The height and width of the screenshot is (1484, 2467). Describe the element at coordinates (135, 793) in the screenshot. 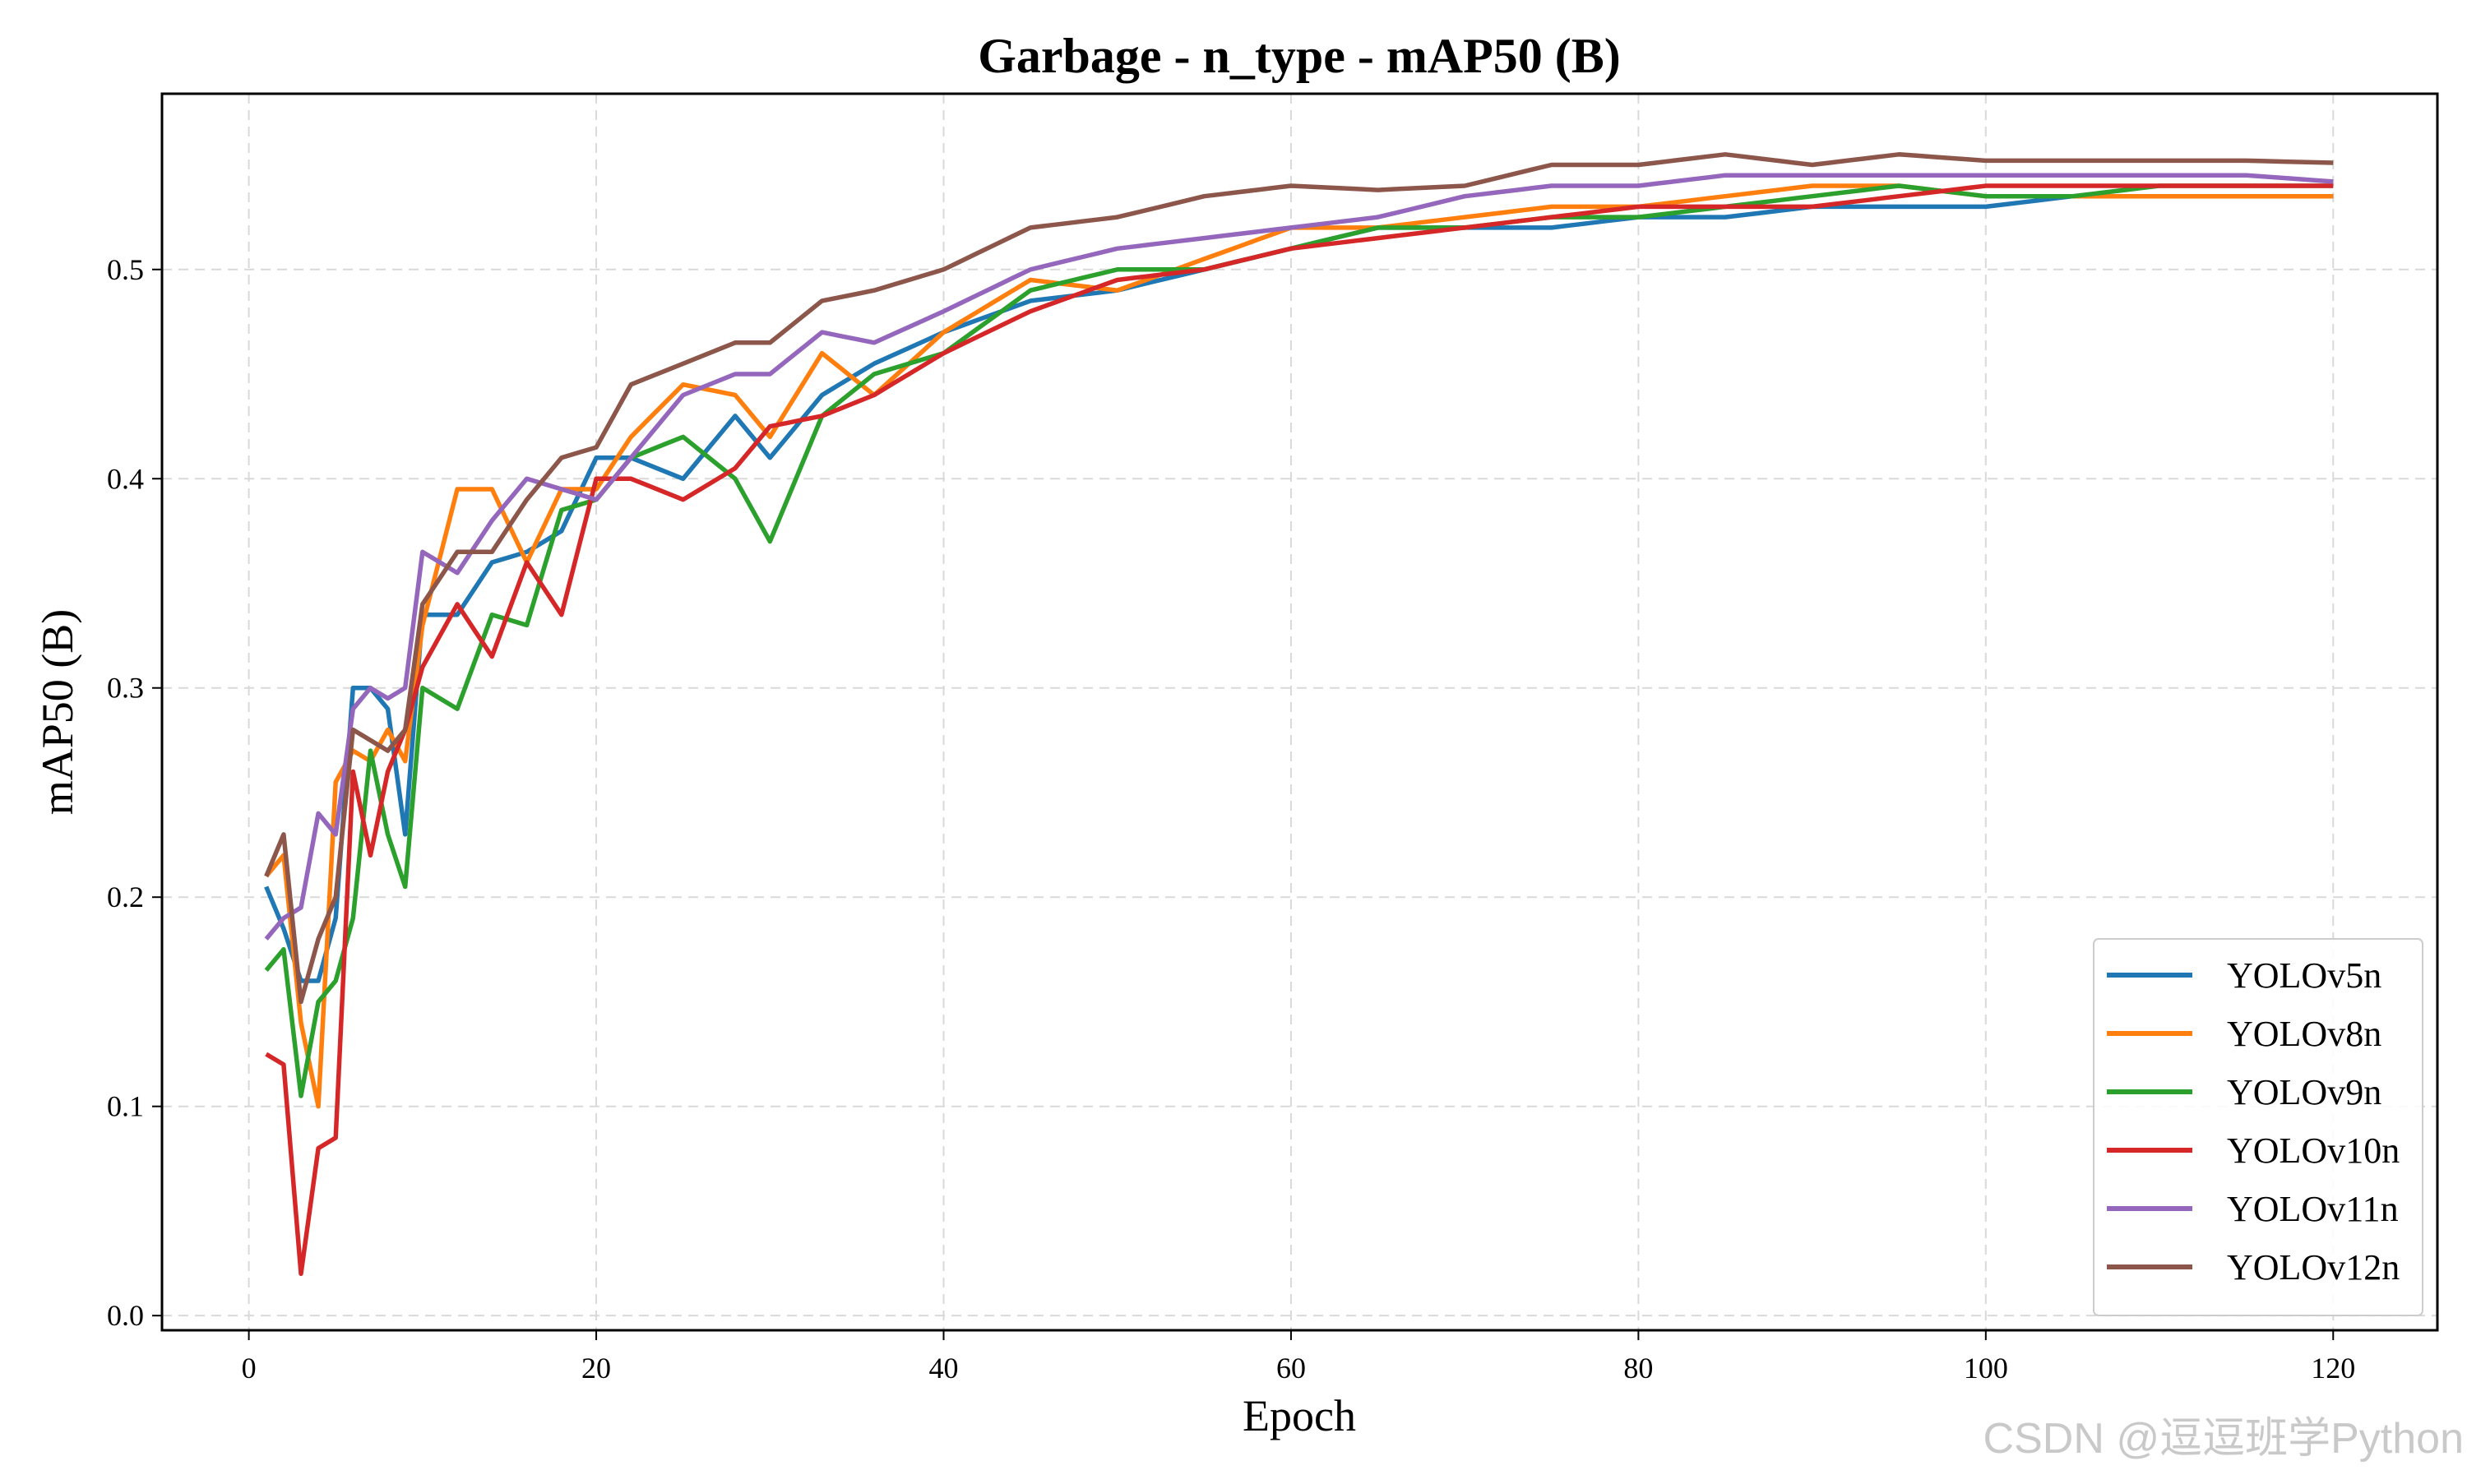

I see `y-axis-ticks: 0.0 0.1 0.2 0.3 0.4 0.5` at that location.